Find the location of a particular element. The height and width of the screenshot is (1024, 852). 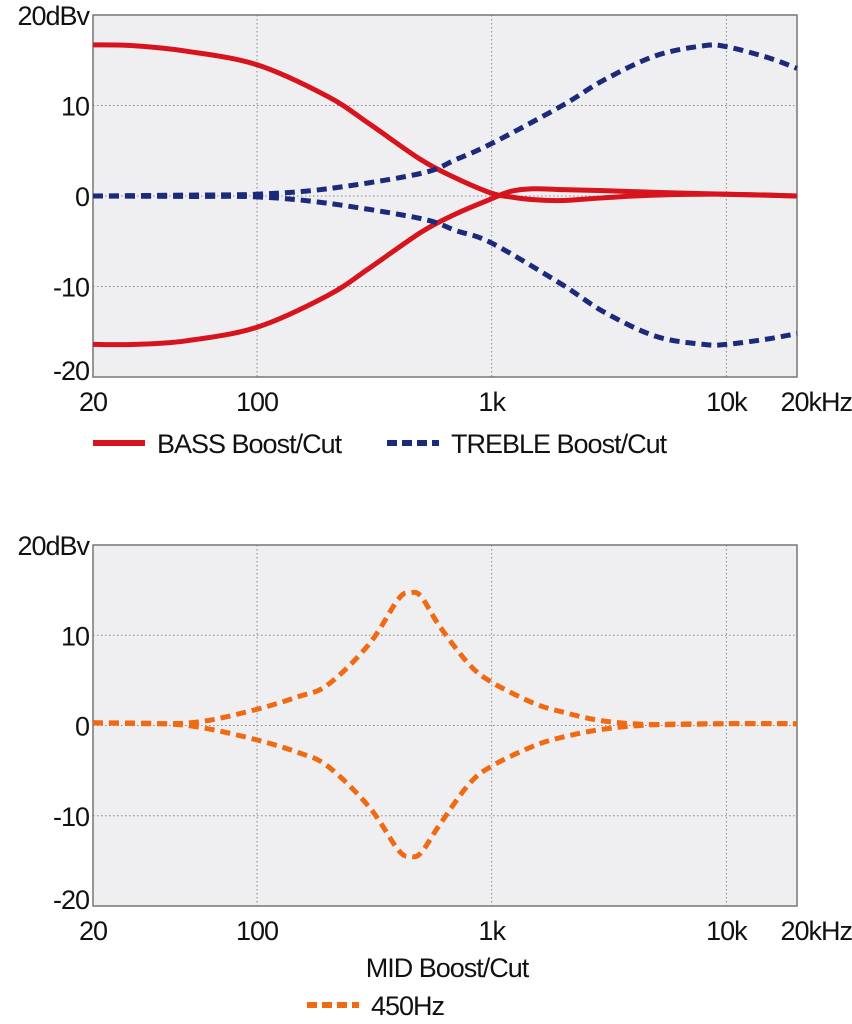

legend-label: BASS Boost/Cut is located at coordinates (250, 444).